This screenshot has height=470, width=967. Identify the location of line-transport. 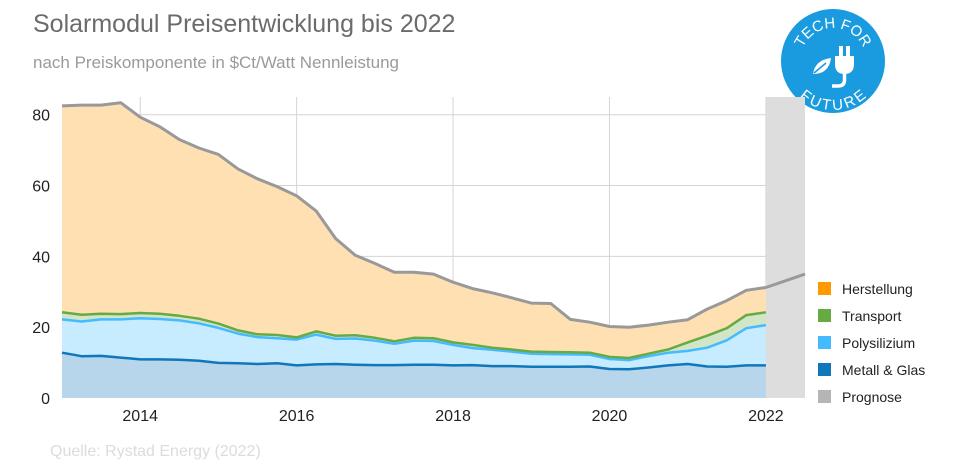
(414, 335).